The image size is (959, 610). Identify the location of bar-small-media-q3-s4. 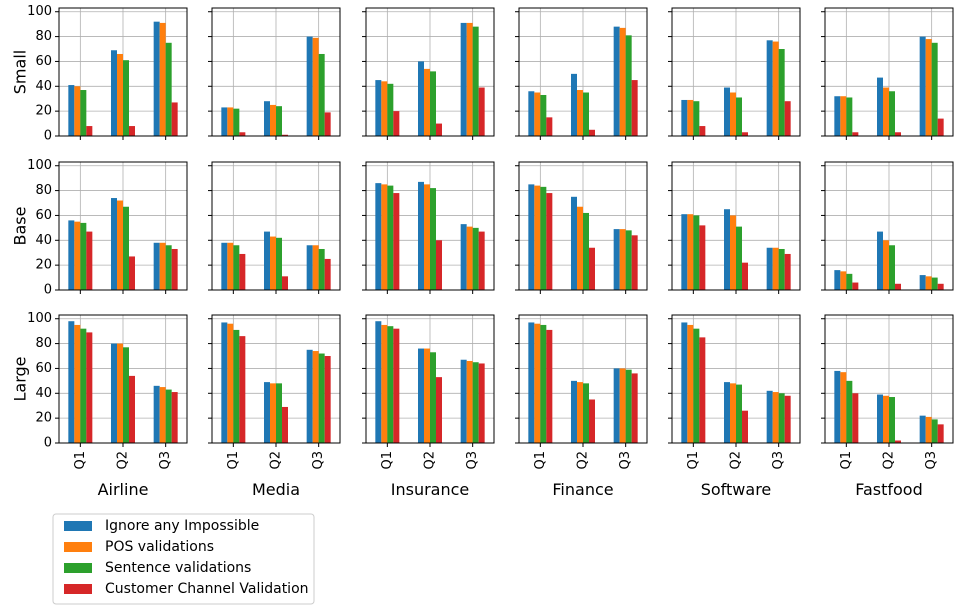
(327, 124).